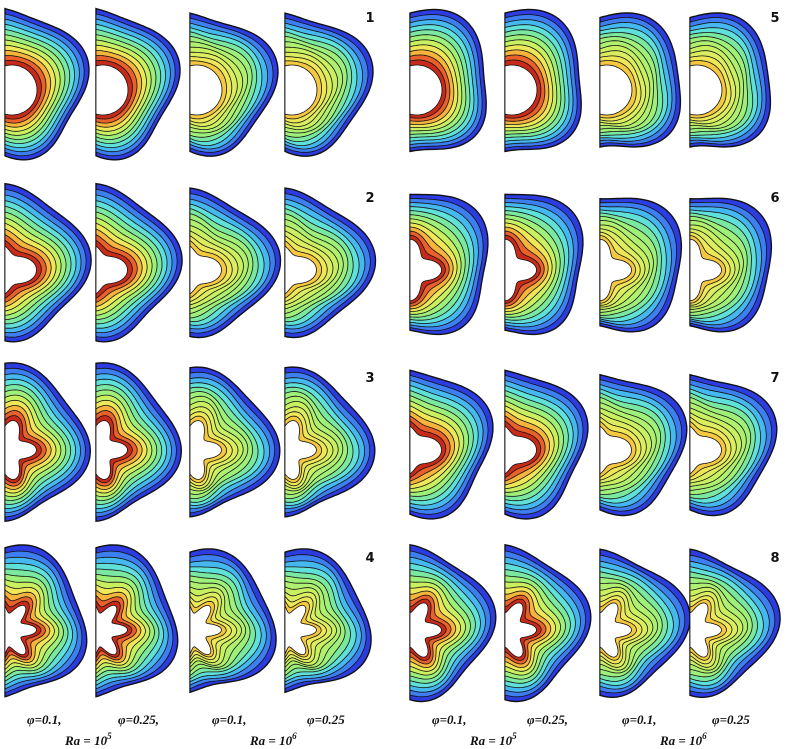  Describe the element at coordinates (369, 558) in the screenshot. I see `panel-label: 4` at that location.